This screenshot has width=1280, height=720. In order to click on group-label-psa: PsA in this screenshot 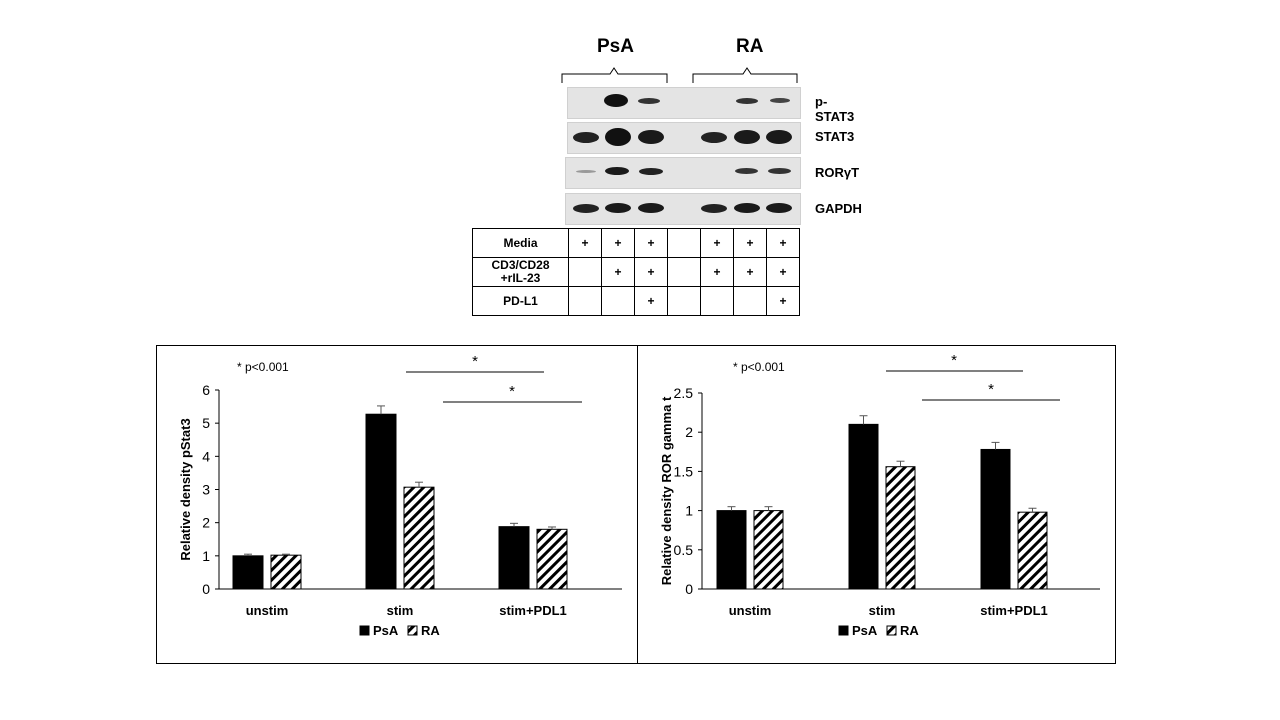, I will do `click(615, 46)`.